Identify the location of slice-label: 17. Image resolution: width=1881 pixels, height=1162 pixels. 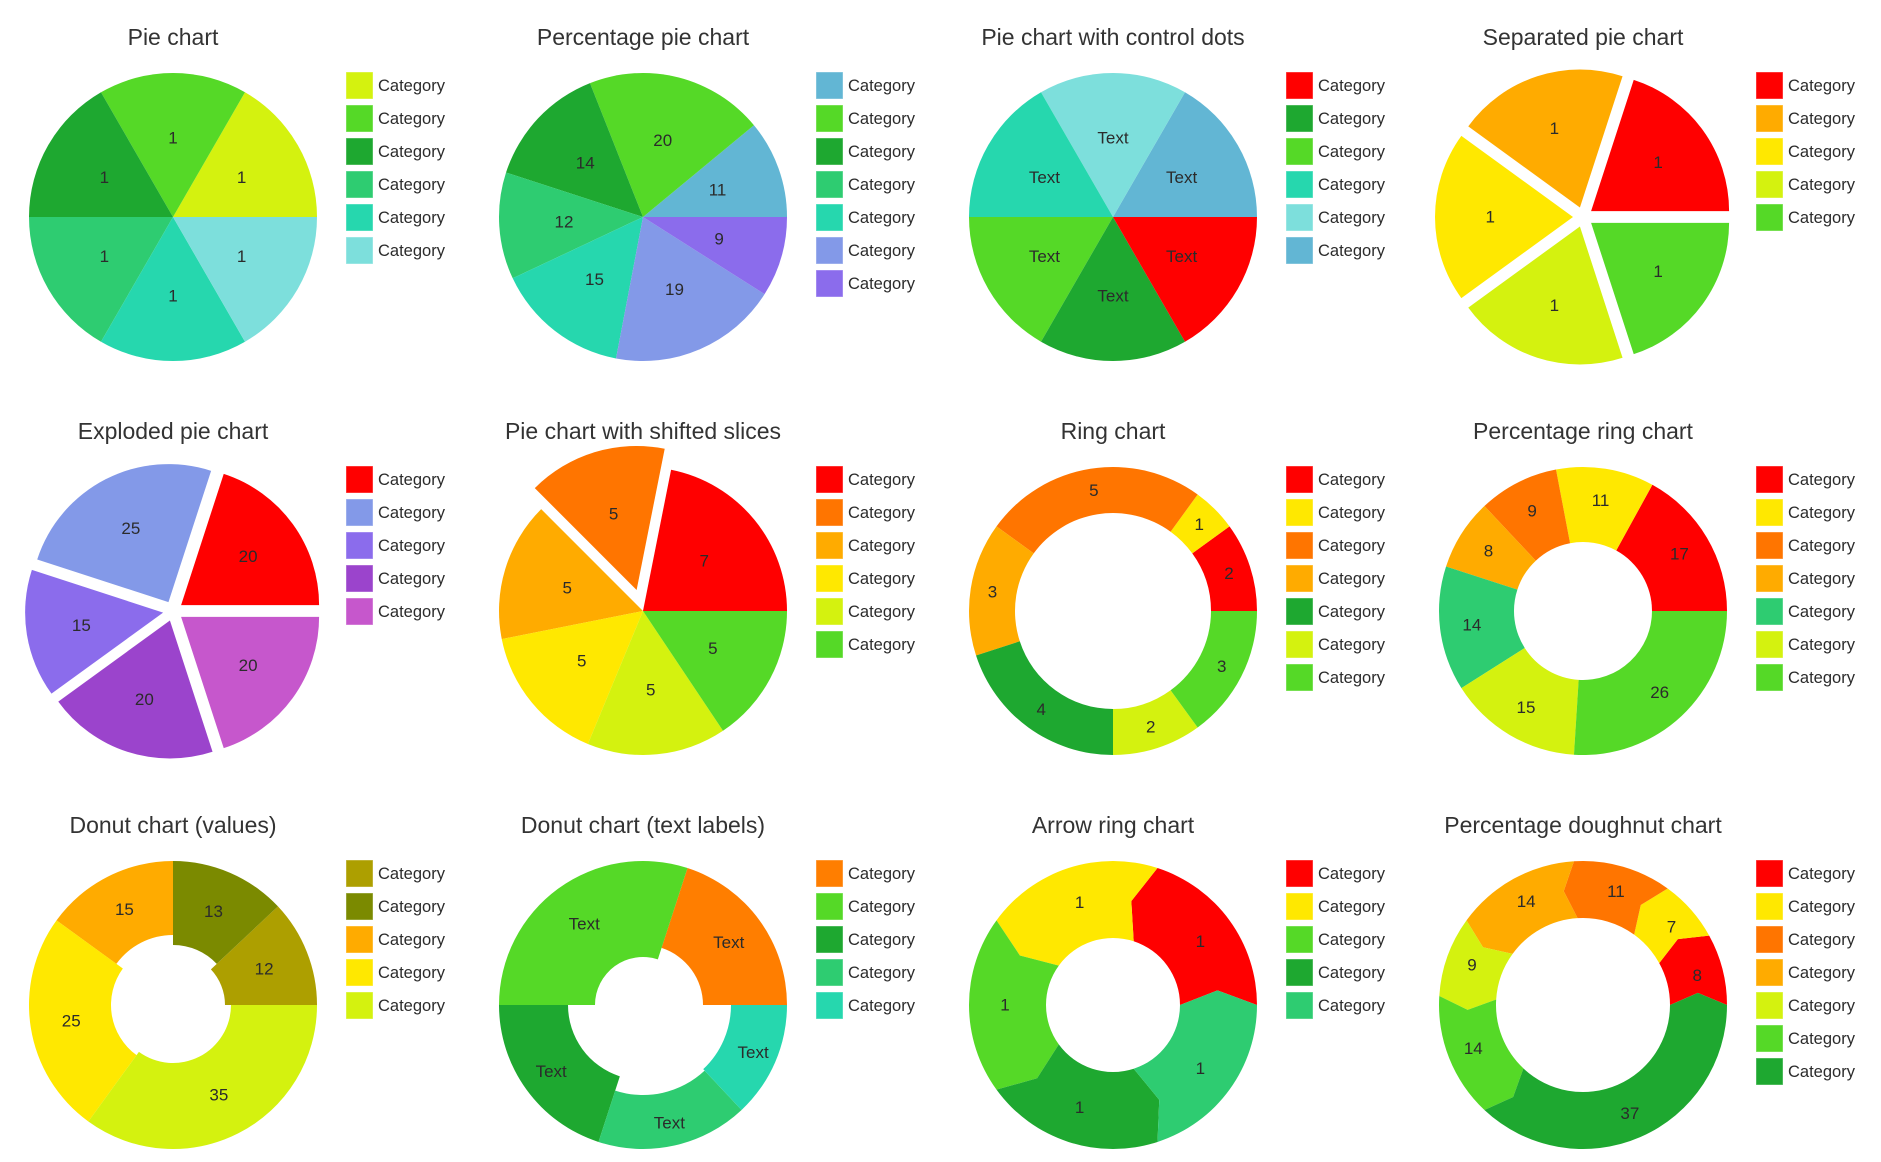
(1679, 553).